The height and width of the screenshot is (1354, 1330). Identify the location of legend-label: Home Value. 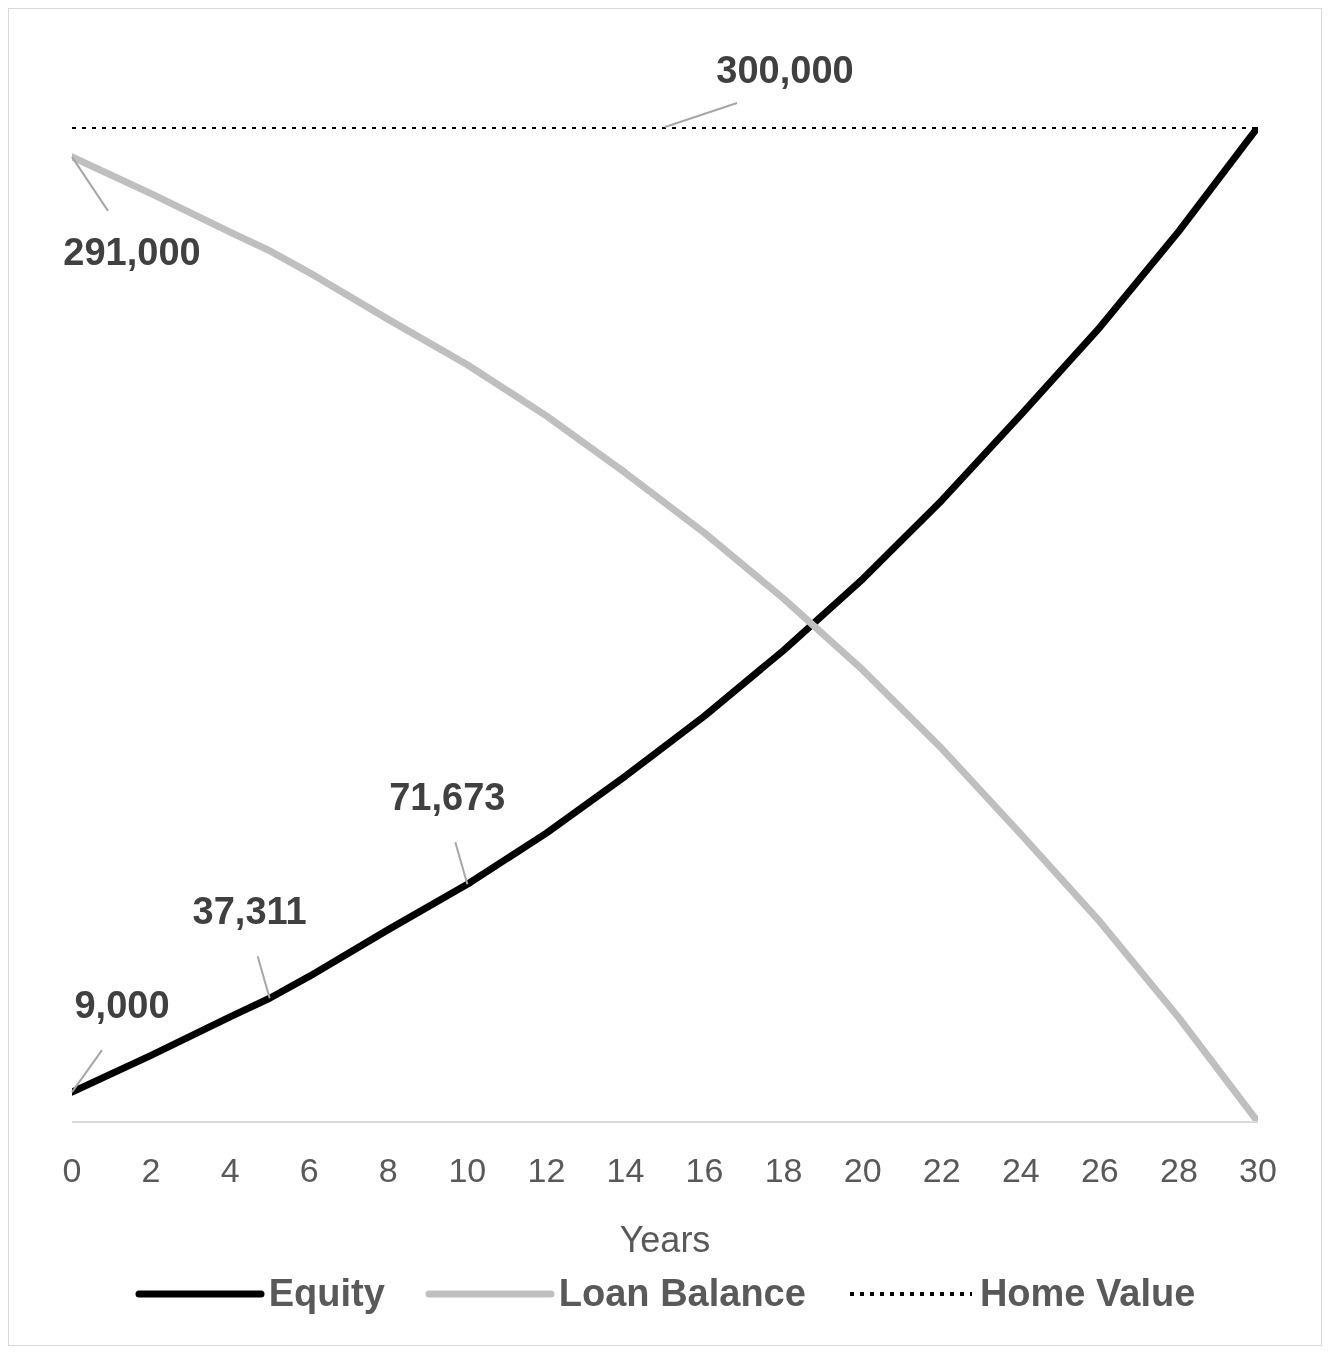
(1087, 1293).